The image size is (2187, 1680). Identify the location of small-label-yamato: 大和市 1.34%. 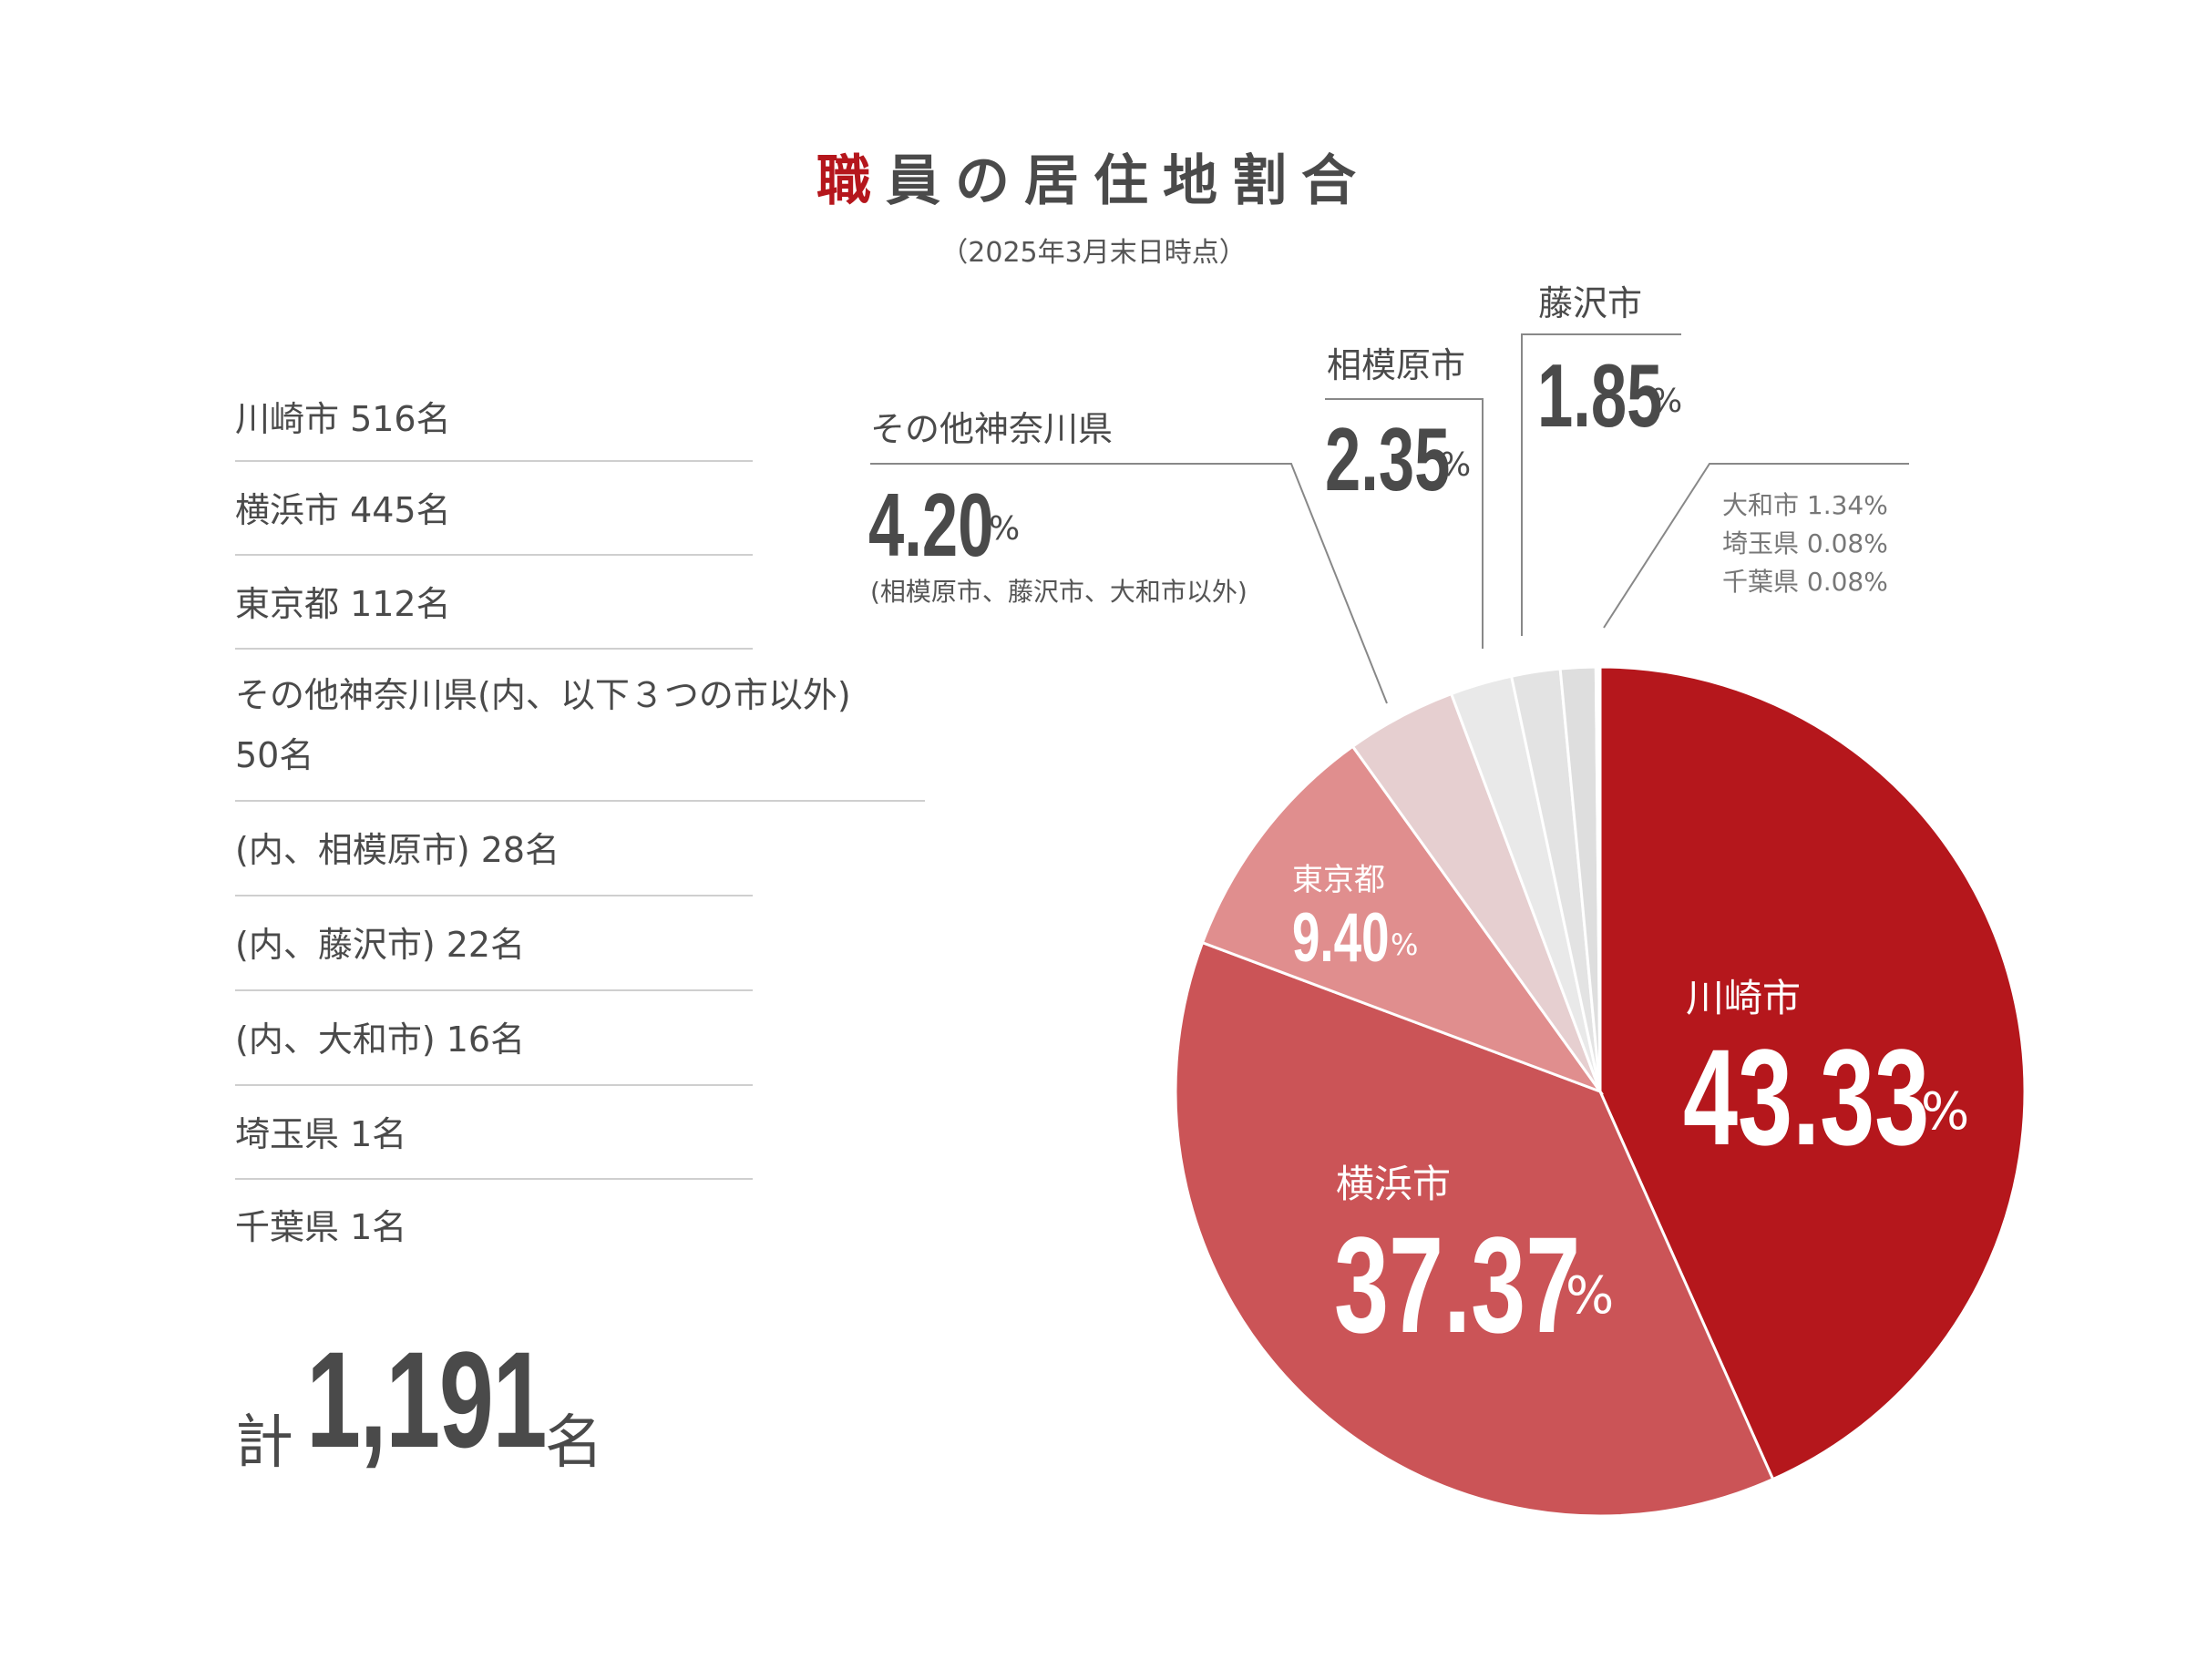
(1805, 505).